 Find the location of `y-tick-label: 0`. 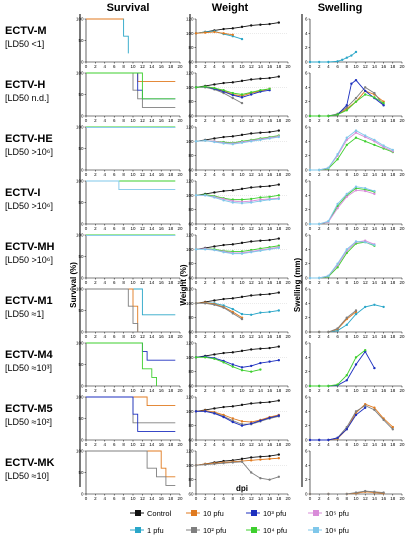

y-tick-label: 0 is located at coordinates (306, 170).